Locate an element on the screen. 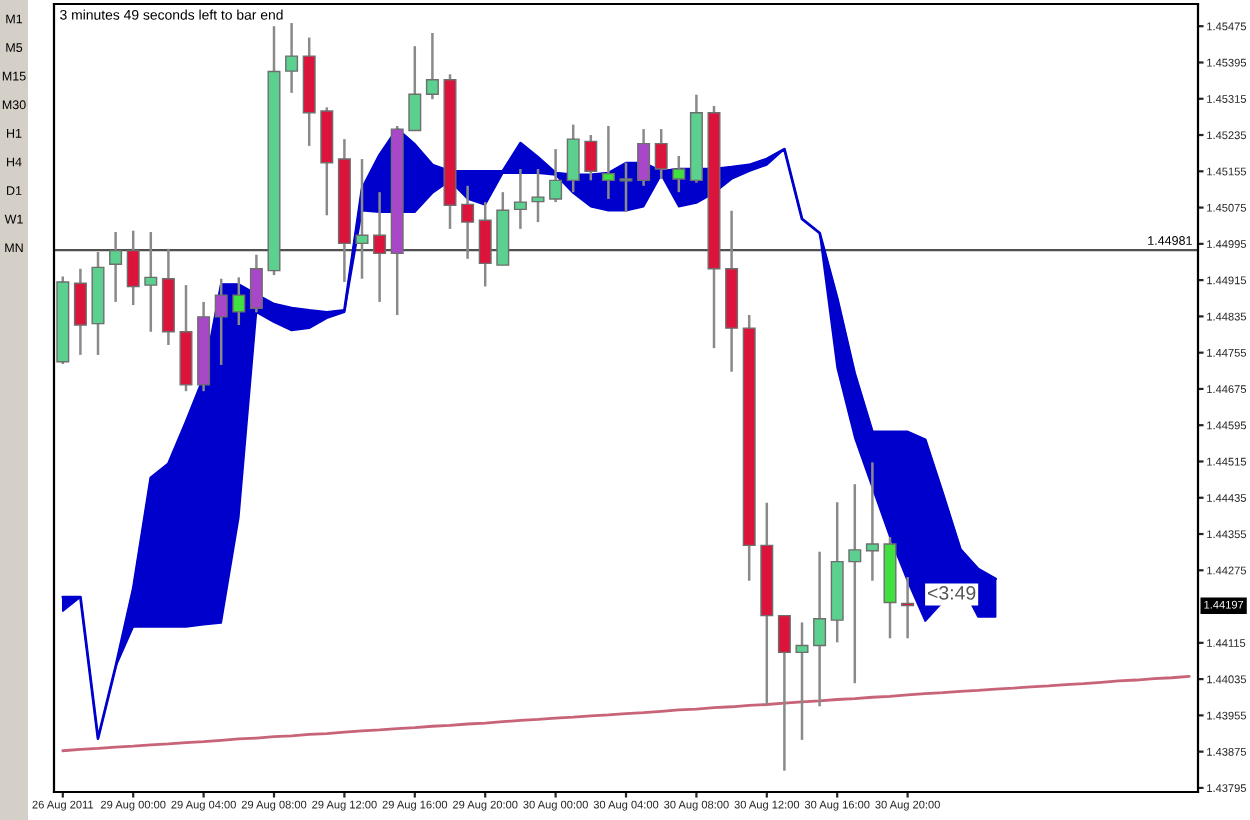  annotation: <3:49 is located at coordinates (952, 592).